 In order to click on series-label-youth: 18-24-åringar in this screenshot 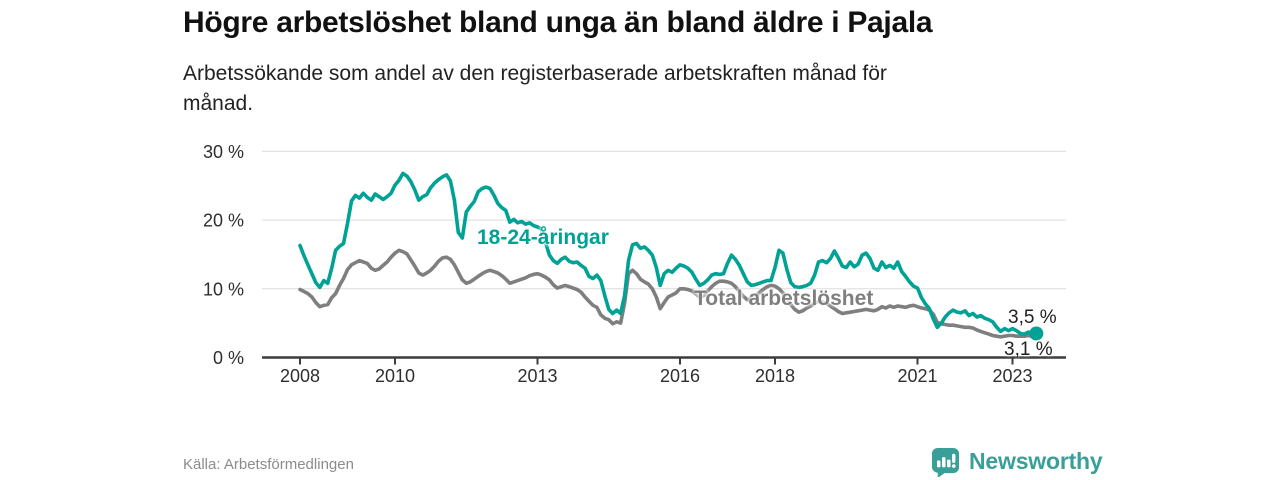, I will do `click(543, 237)`.